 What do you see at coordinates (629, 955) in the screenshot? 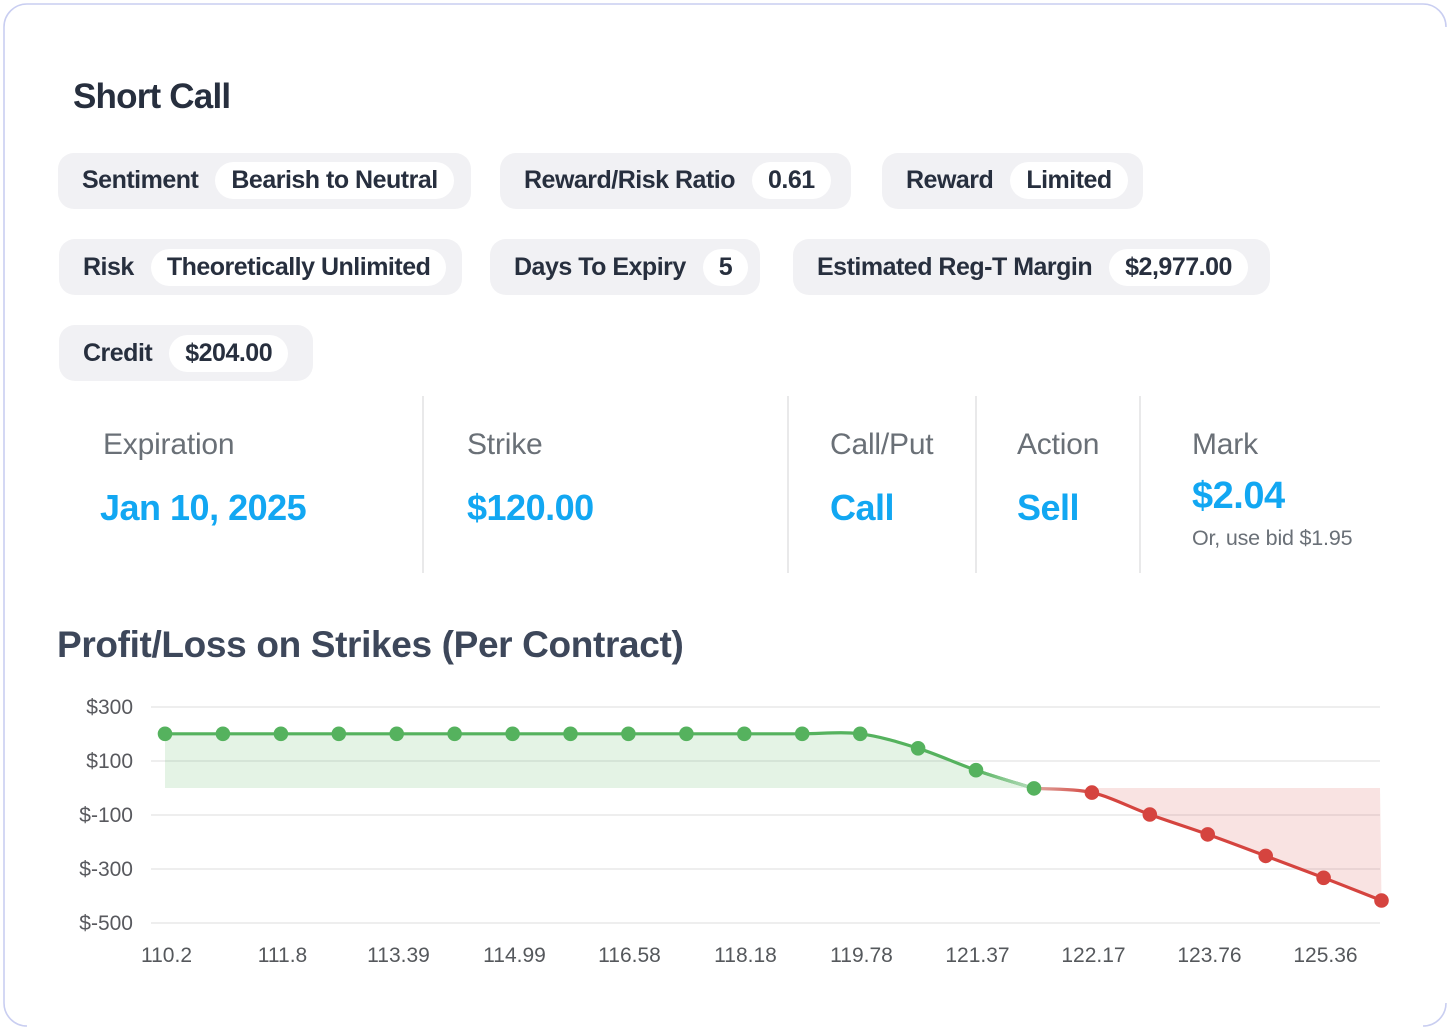
I see `svg-text: 116.58` at bounding box center [629, 955].